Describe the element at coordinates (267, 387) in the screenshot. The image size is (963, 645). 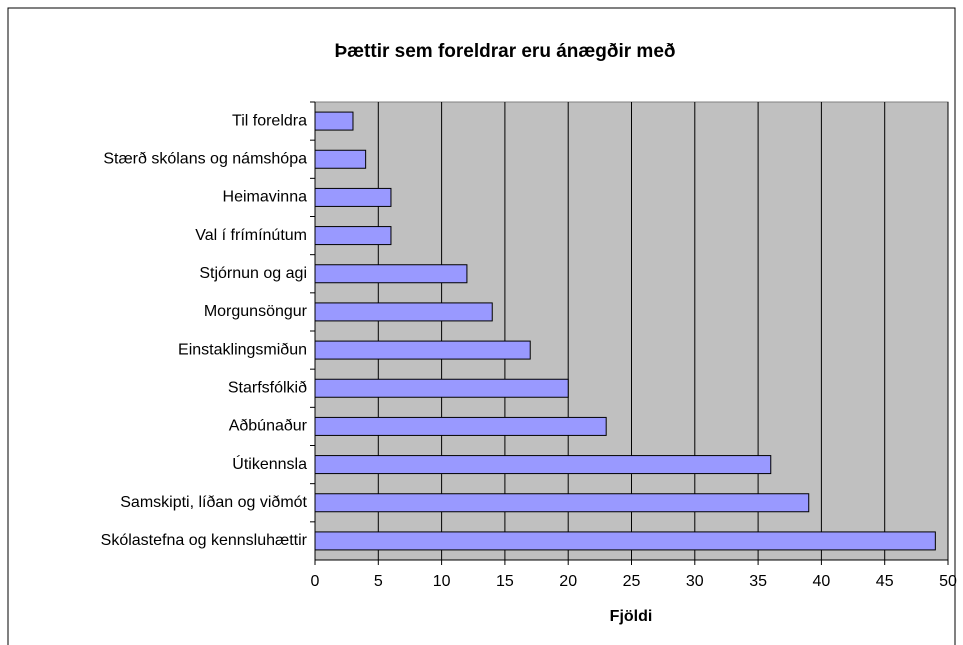
I see `y-tick-label: Starfsfólkið` at that location.